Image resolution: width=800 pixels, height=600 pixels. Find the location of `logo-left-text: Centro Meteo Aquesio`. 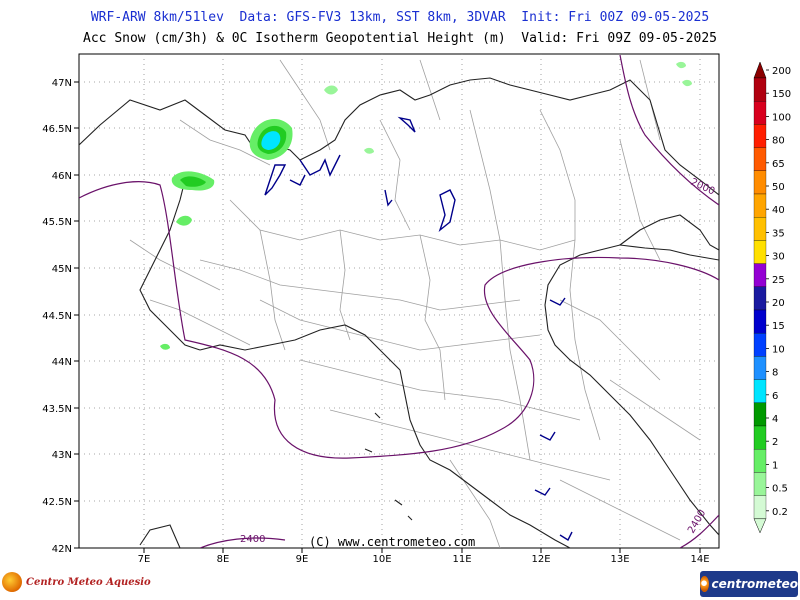

logo-left-text: Centro Meteo Aquesio is located at coordinates (88, 582).